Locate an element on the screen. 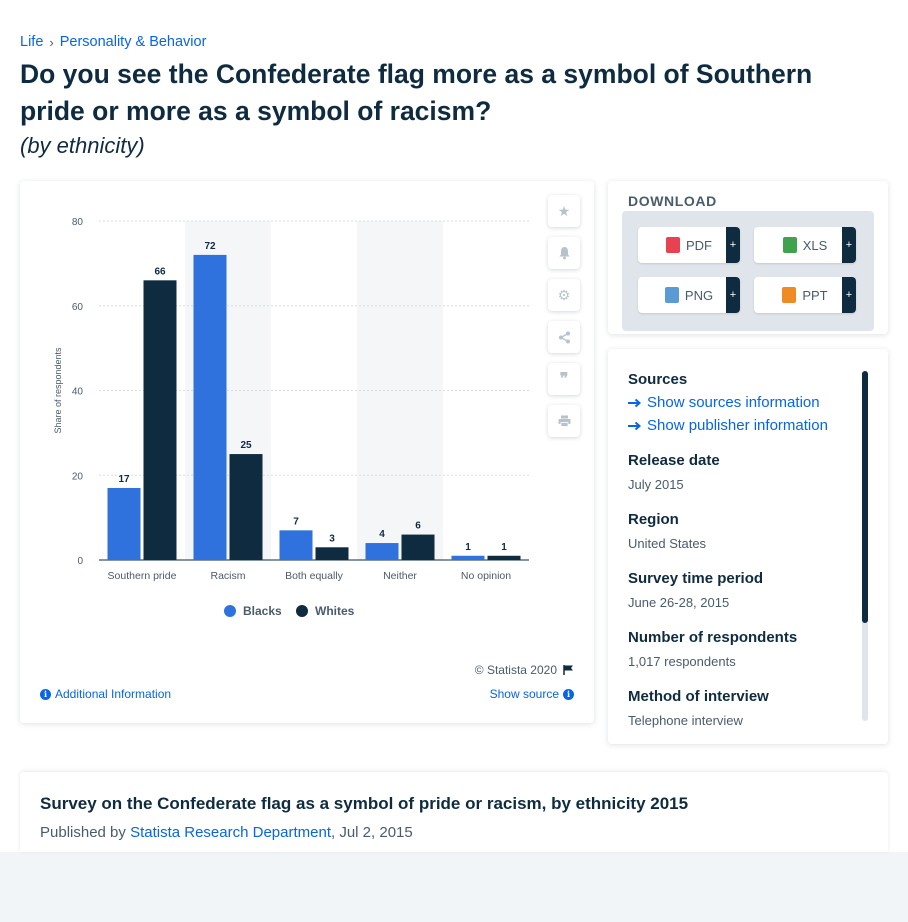 The image size is (908, 922). chart-toolbar: ★ ⚙ ❞ is located at coordinates (564, 321).